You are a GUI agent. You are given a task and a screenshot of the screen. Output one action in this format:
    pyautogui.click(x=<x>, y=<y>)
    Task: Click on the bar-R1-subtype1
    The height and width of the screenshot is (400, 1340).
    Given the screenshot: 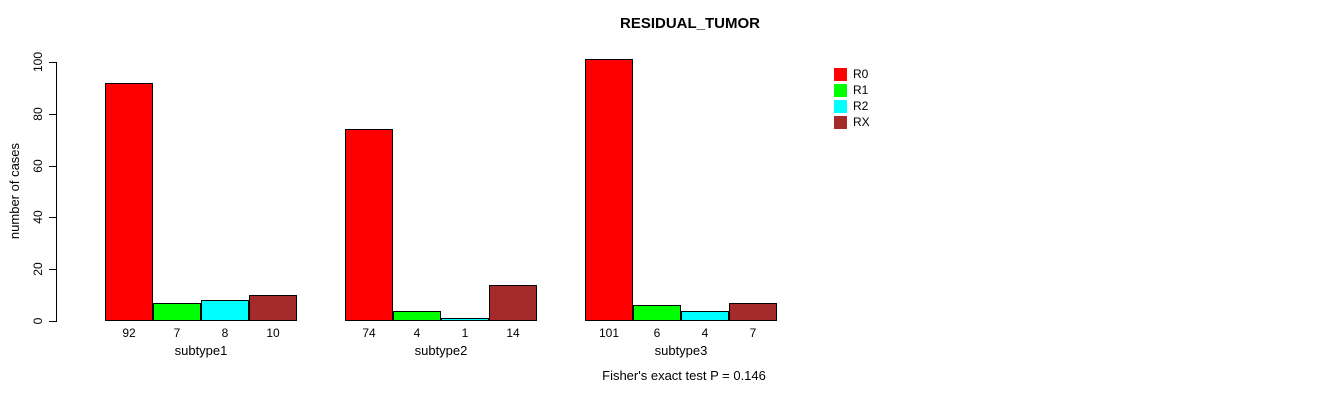 What is the action you would take?
    pyautogui.click(x=177, y=312)
    